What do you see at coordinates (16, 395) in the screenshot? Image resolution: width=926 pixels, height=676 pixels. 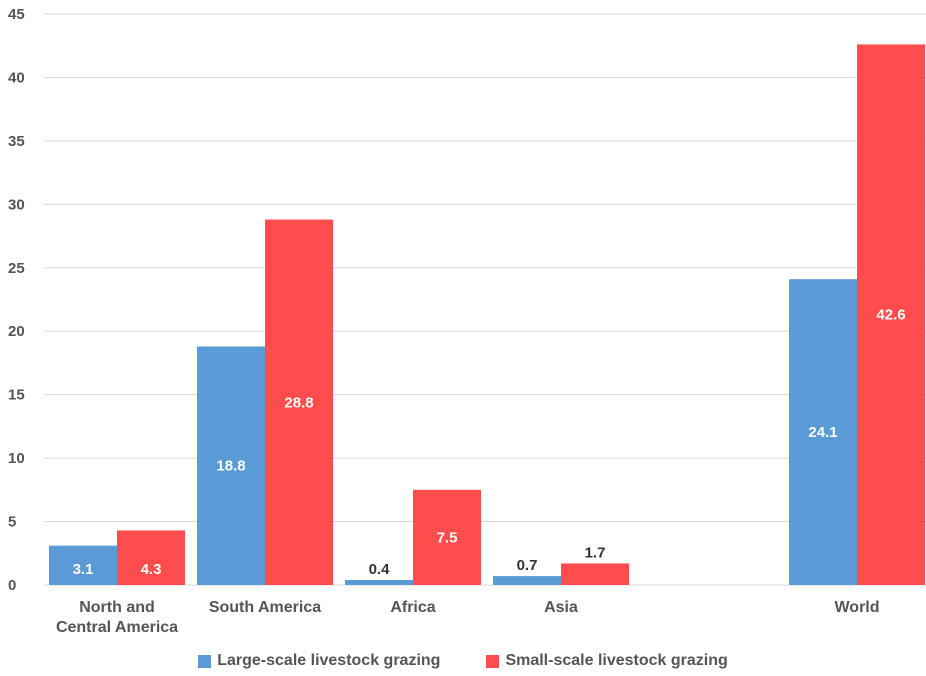 I see `y-tick-label: 15` at bounding box center [16, 395].